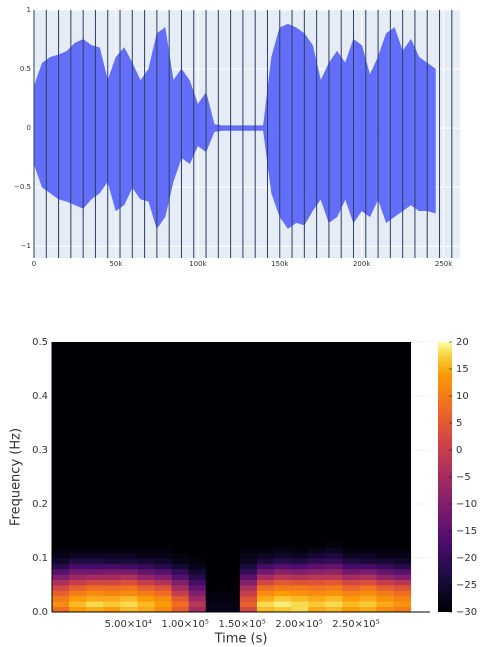  I want to click on y-tick-label: −1, so click(26, 246).